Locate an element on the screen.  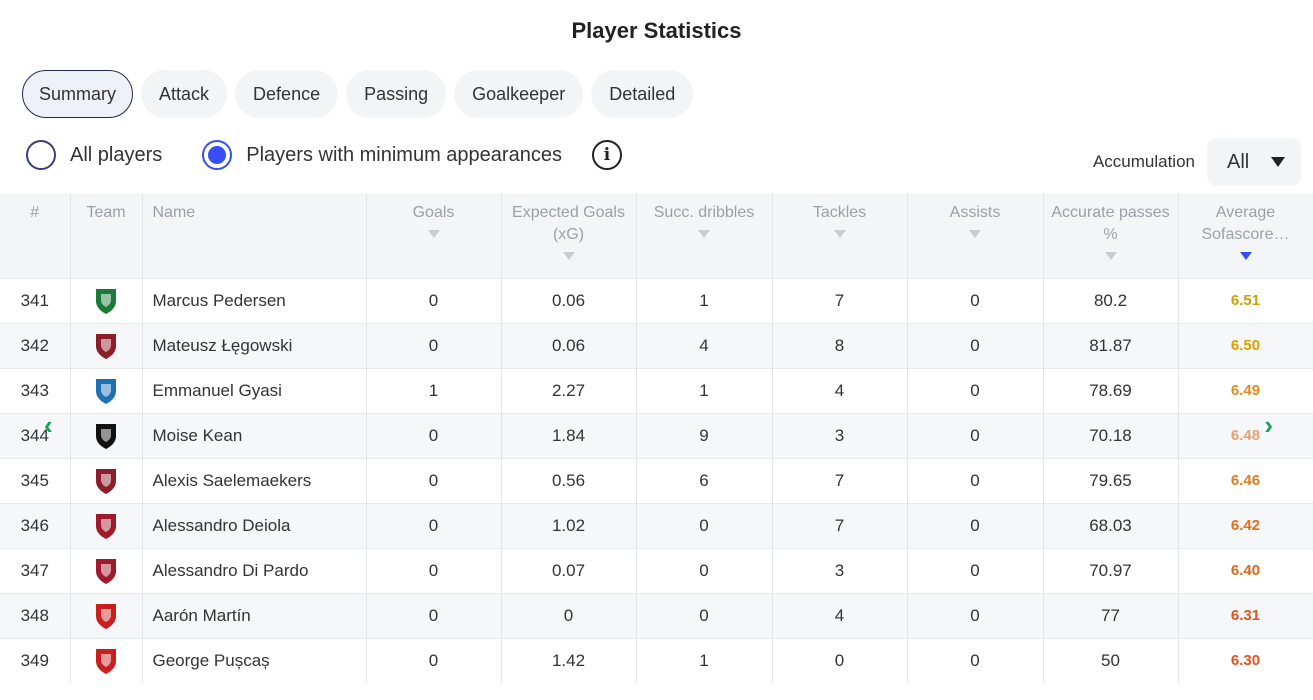
table-row: 349 George Pușcaș 0 1.42 1 0 0 50 6.30 is located at coordinates (656, 660).